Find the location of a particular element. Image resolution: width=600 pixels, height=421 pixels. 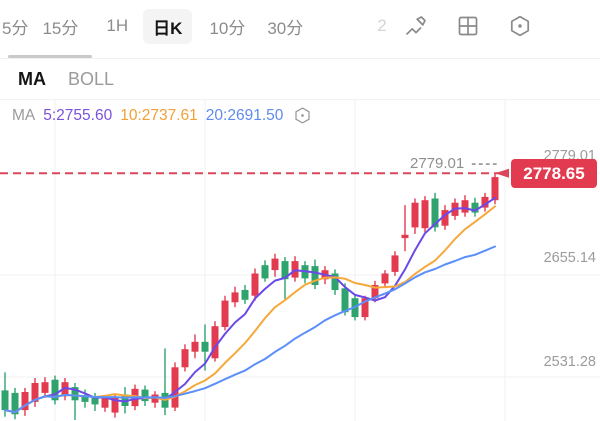

timeframe-toolbar: 5分 15分 1H 日K 10分 30分 2 is located at coordinates (300, 26).